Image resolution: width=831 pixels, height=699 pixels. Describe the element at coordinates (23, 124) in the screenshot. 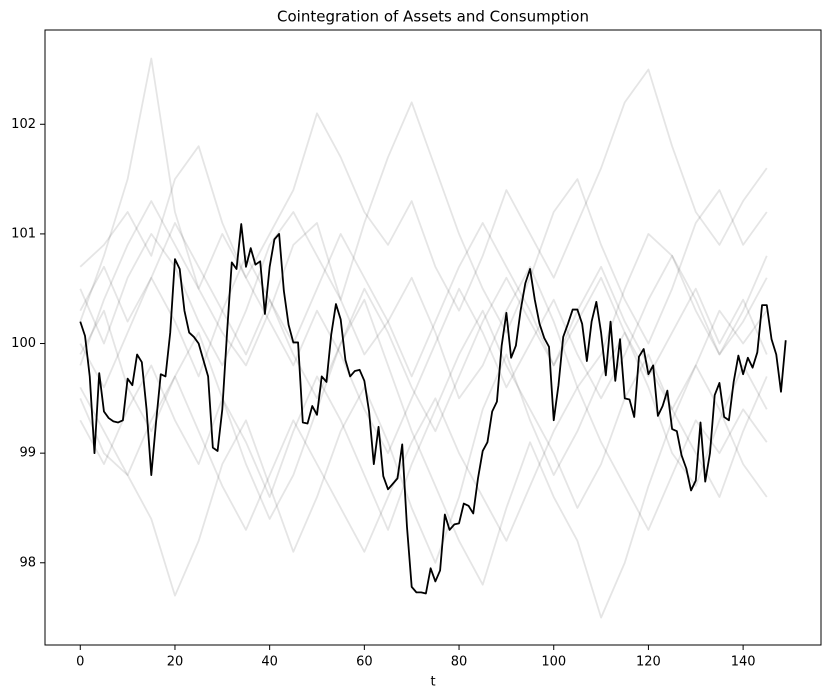

I see `y-tick-label: 102` at that location.